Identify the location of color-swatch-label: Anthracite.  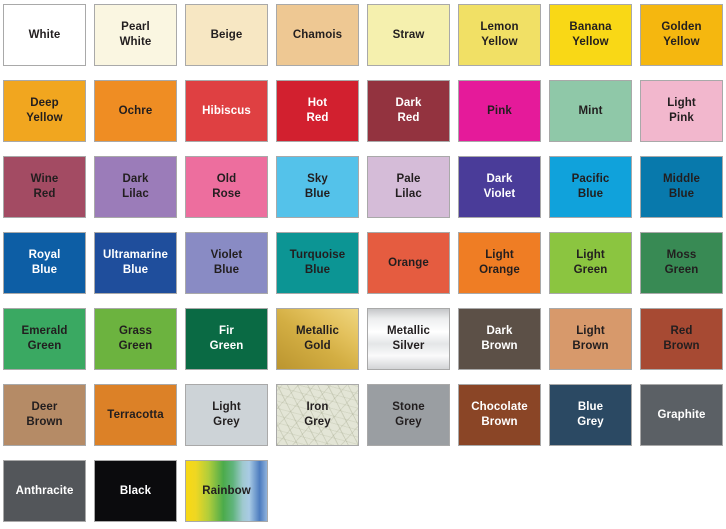
(44, 490).